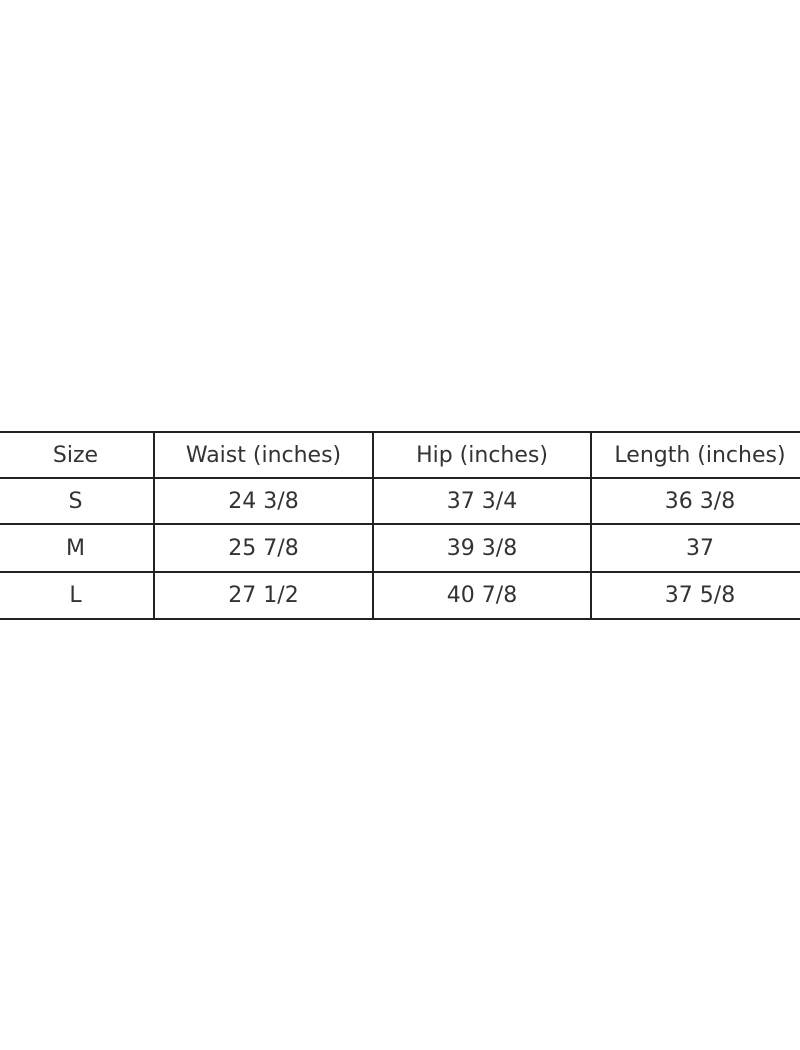 This screenshot has height=1050, width=800. I want to click on cell-hip: 37 3/4, so click(482, 501).